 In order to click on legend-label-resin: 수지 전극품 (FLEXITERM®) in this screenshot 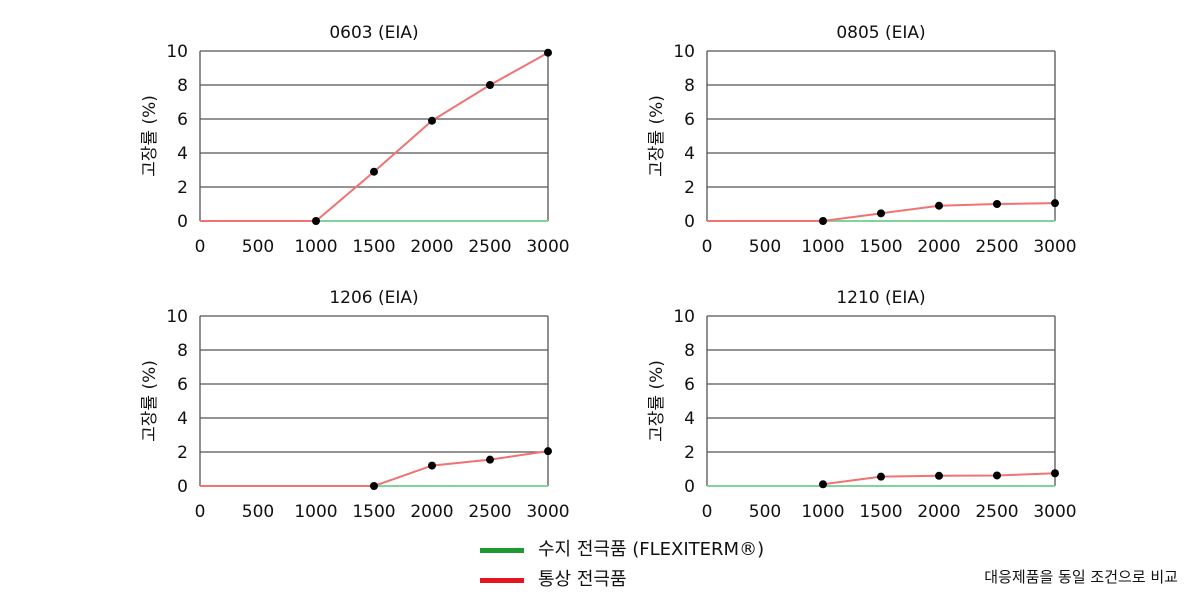, I will do `click(651, 549)`.